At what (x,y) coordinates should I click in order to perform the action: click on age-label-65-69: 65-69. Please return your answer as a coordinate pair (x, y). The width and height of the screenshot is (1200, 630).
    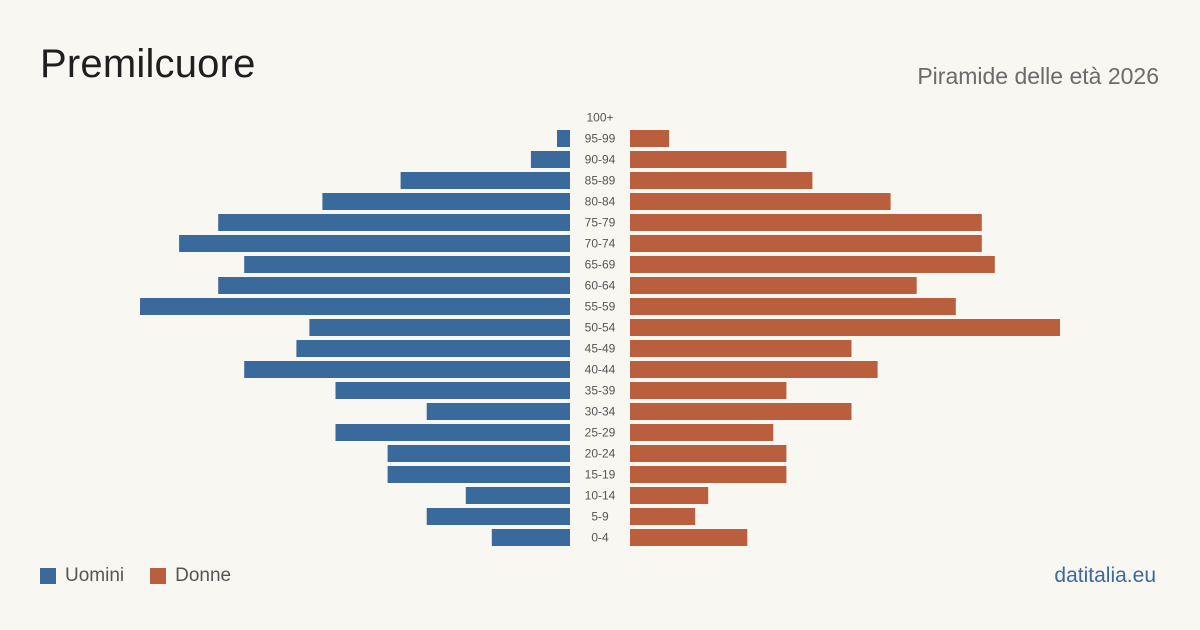
    Looking at the image, I should click on (600, 265).